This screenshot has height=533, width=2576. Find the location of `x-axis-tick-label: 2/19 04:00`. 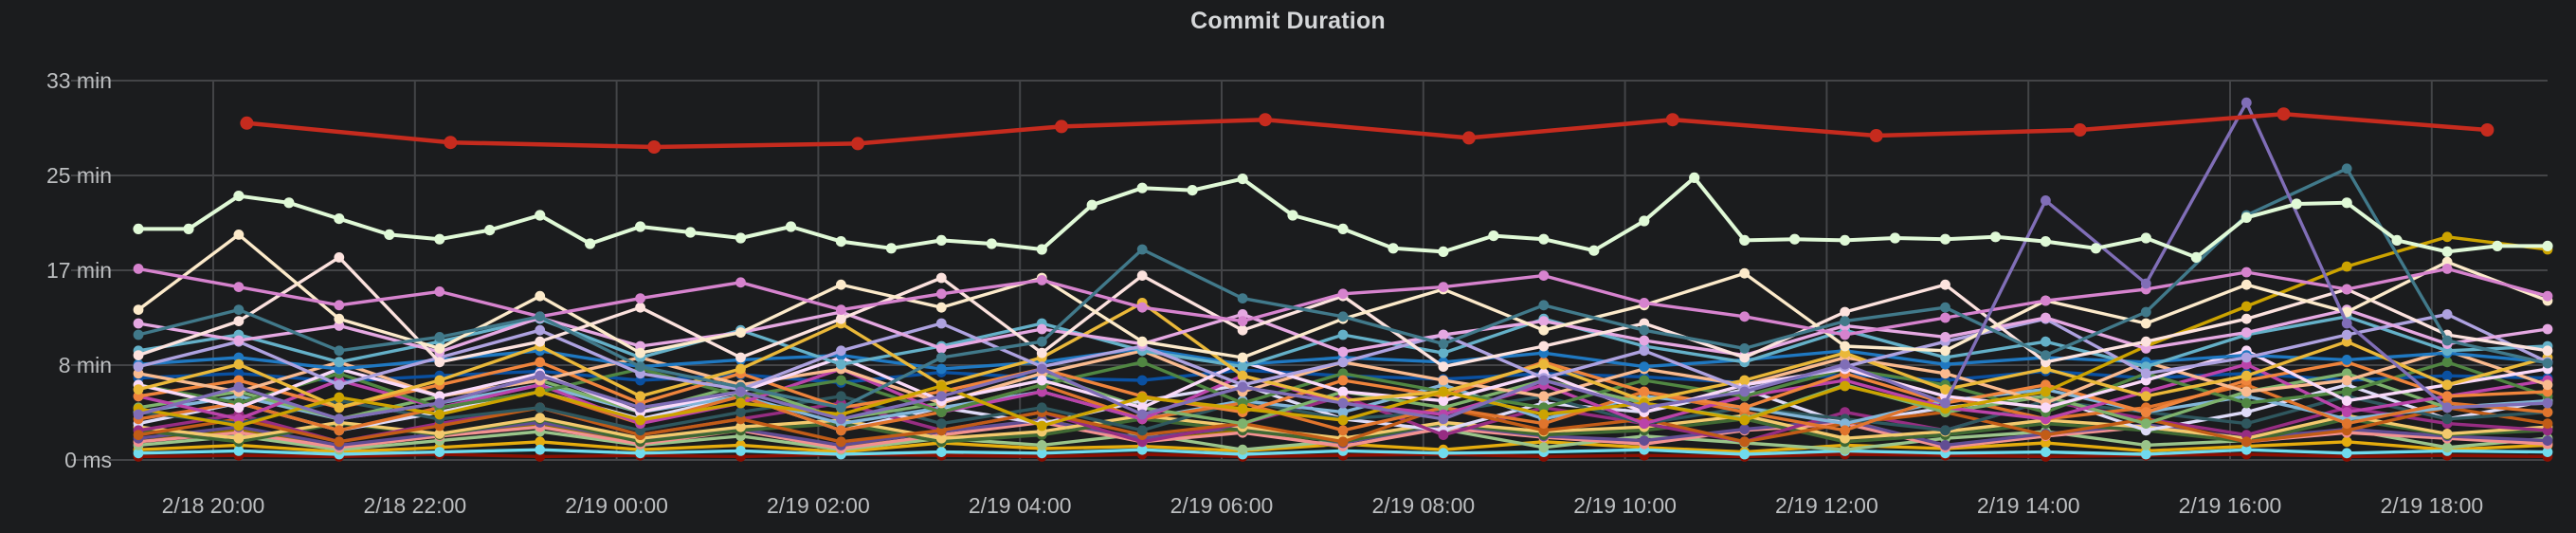

x-axis-tick-label: 2/19 04:00 is located at coordinates (1020, 505).